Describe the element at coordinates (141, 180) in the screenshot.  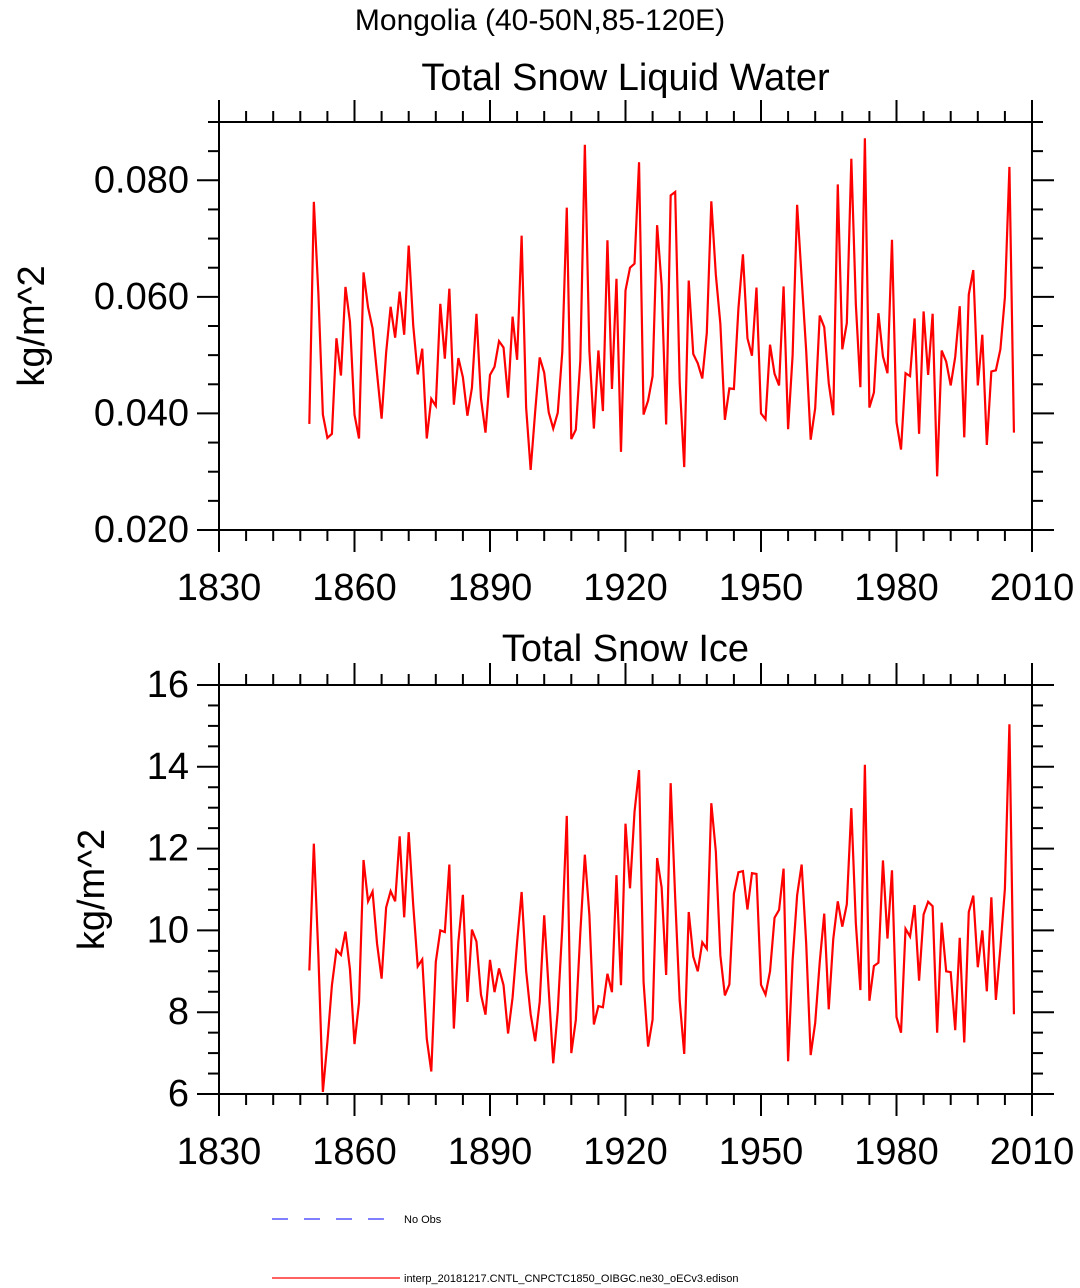
I see `y-tick-label: 0.080` at that location.